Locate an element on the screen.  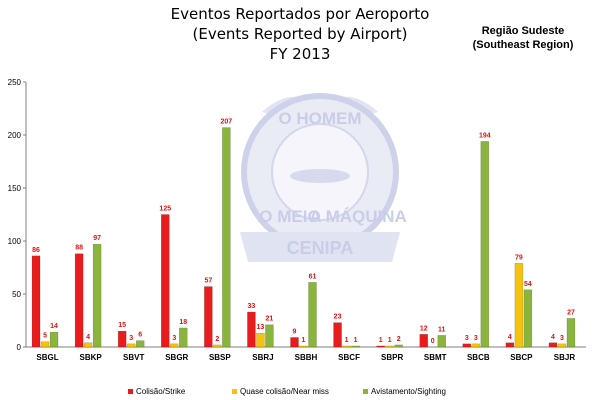
x-tick-label-sbgr: SBGR is located at coordinates (176, 357).